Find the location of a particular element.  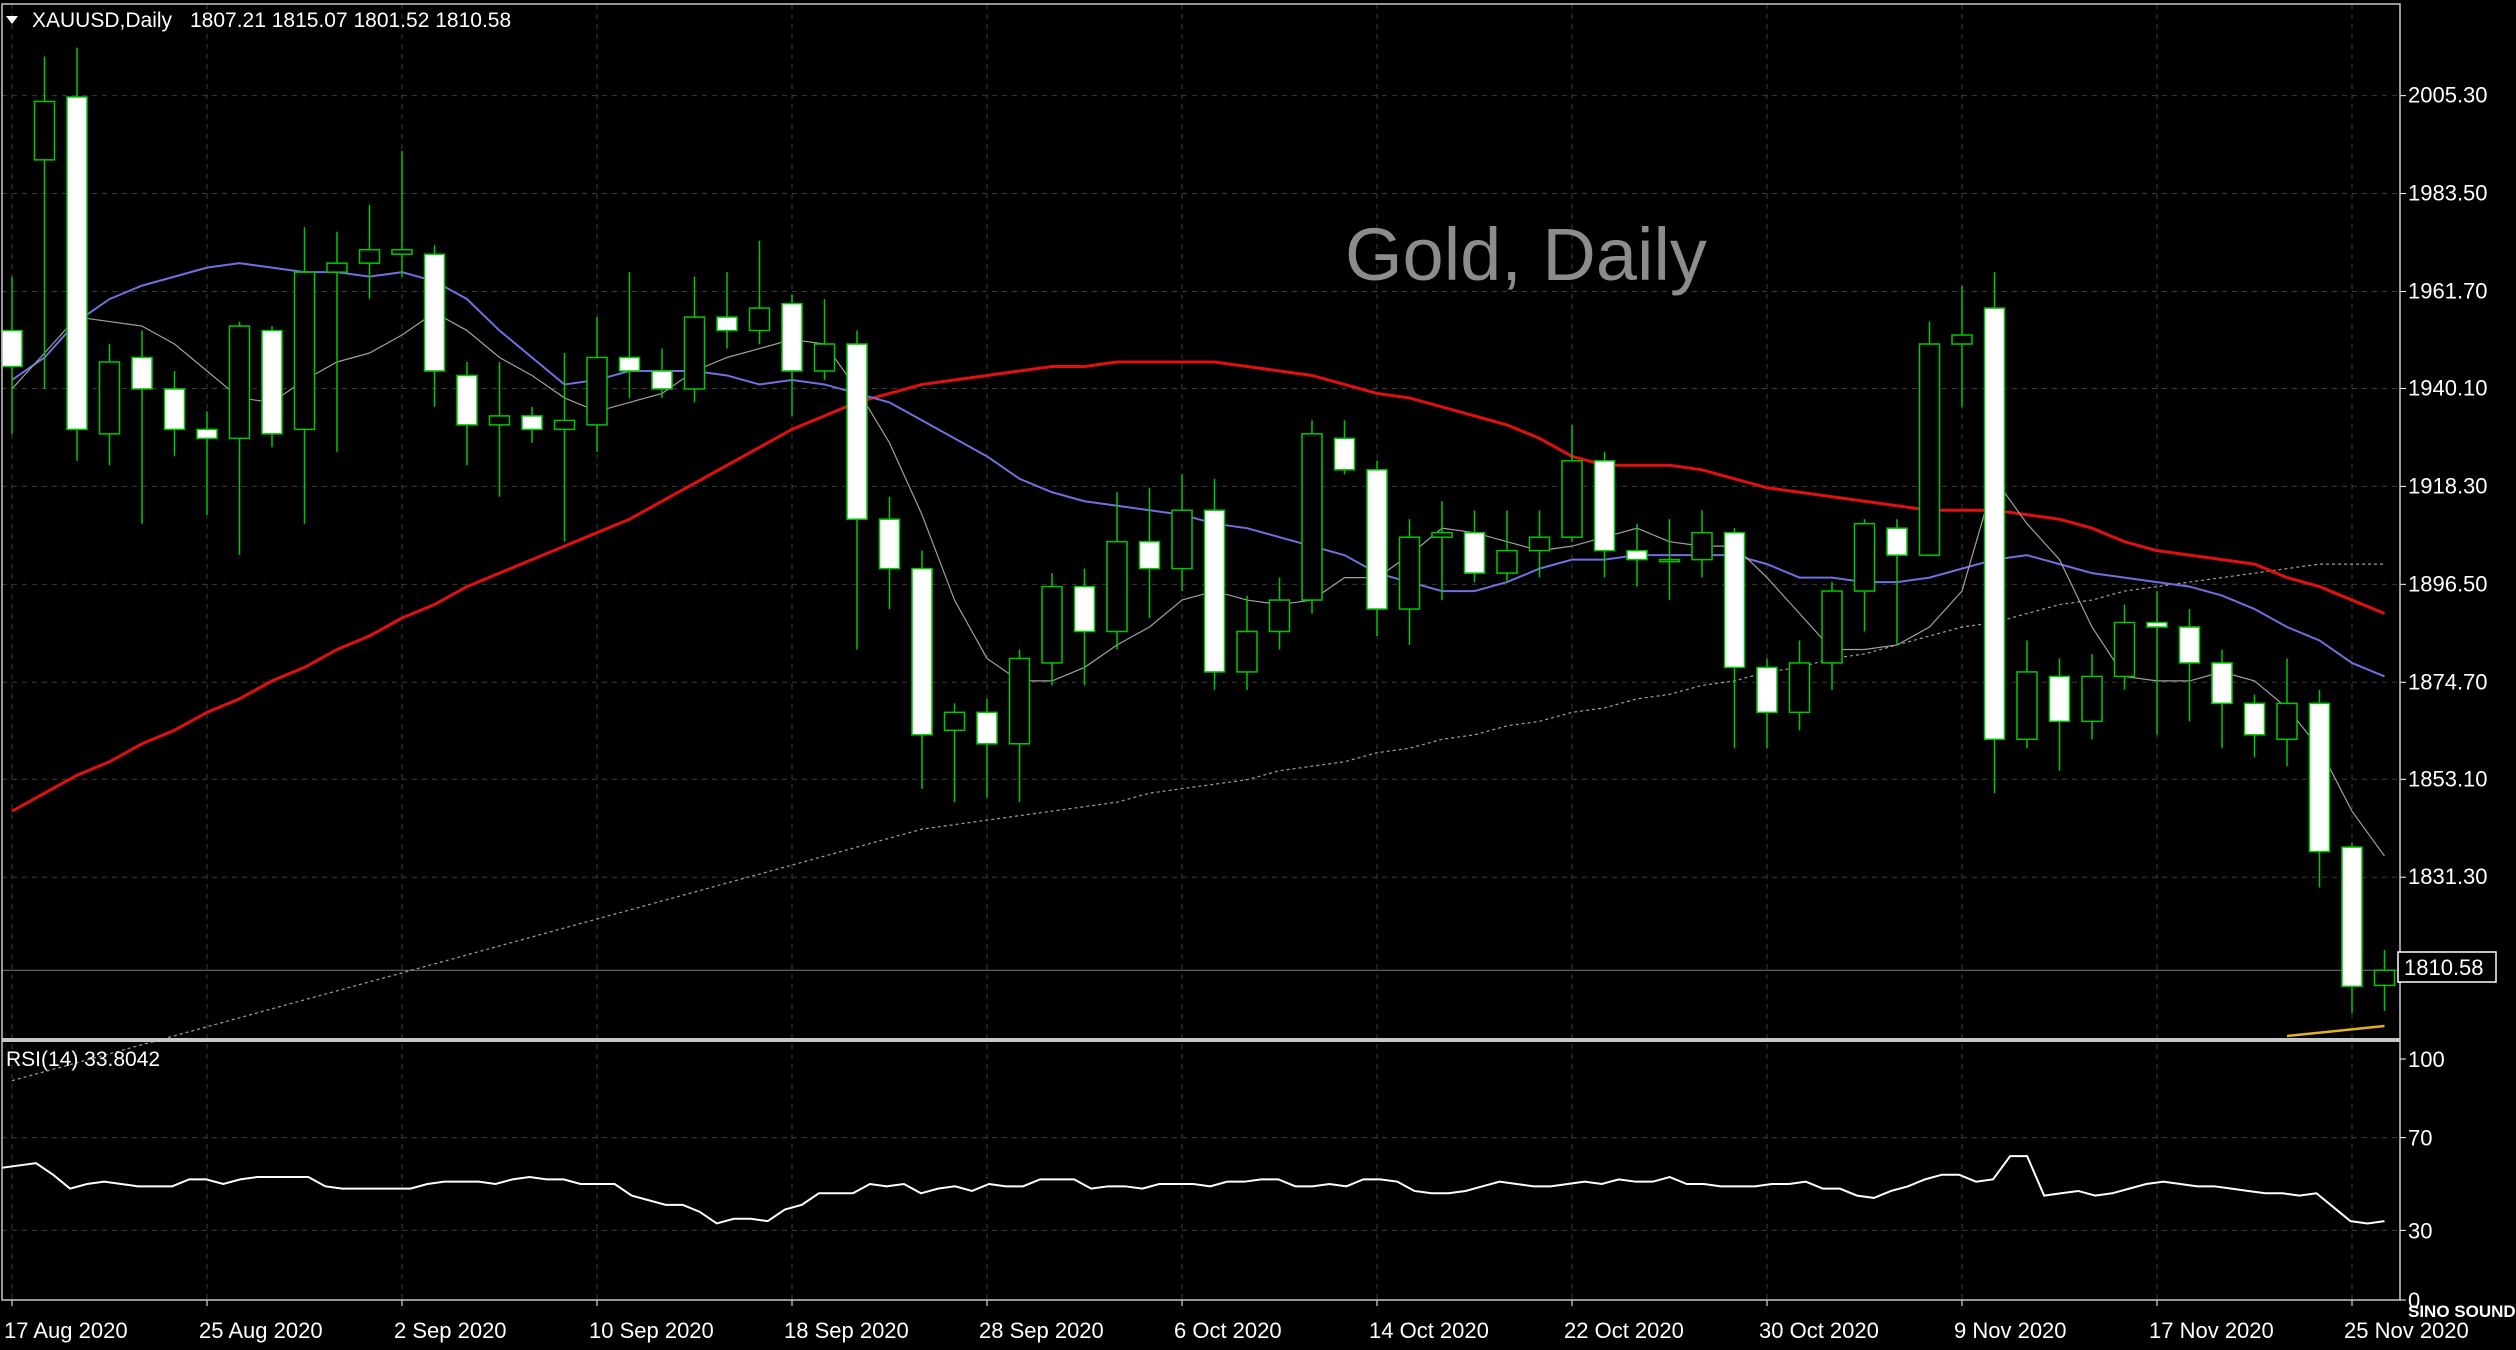

current-price-label: 1810.58 is located at coordinates (2444, 967).